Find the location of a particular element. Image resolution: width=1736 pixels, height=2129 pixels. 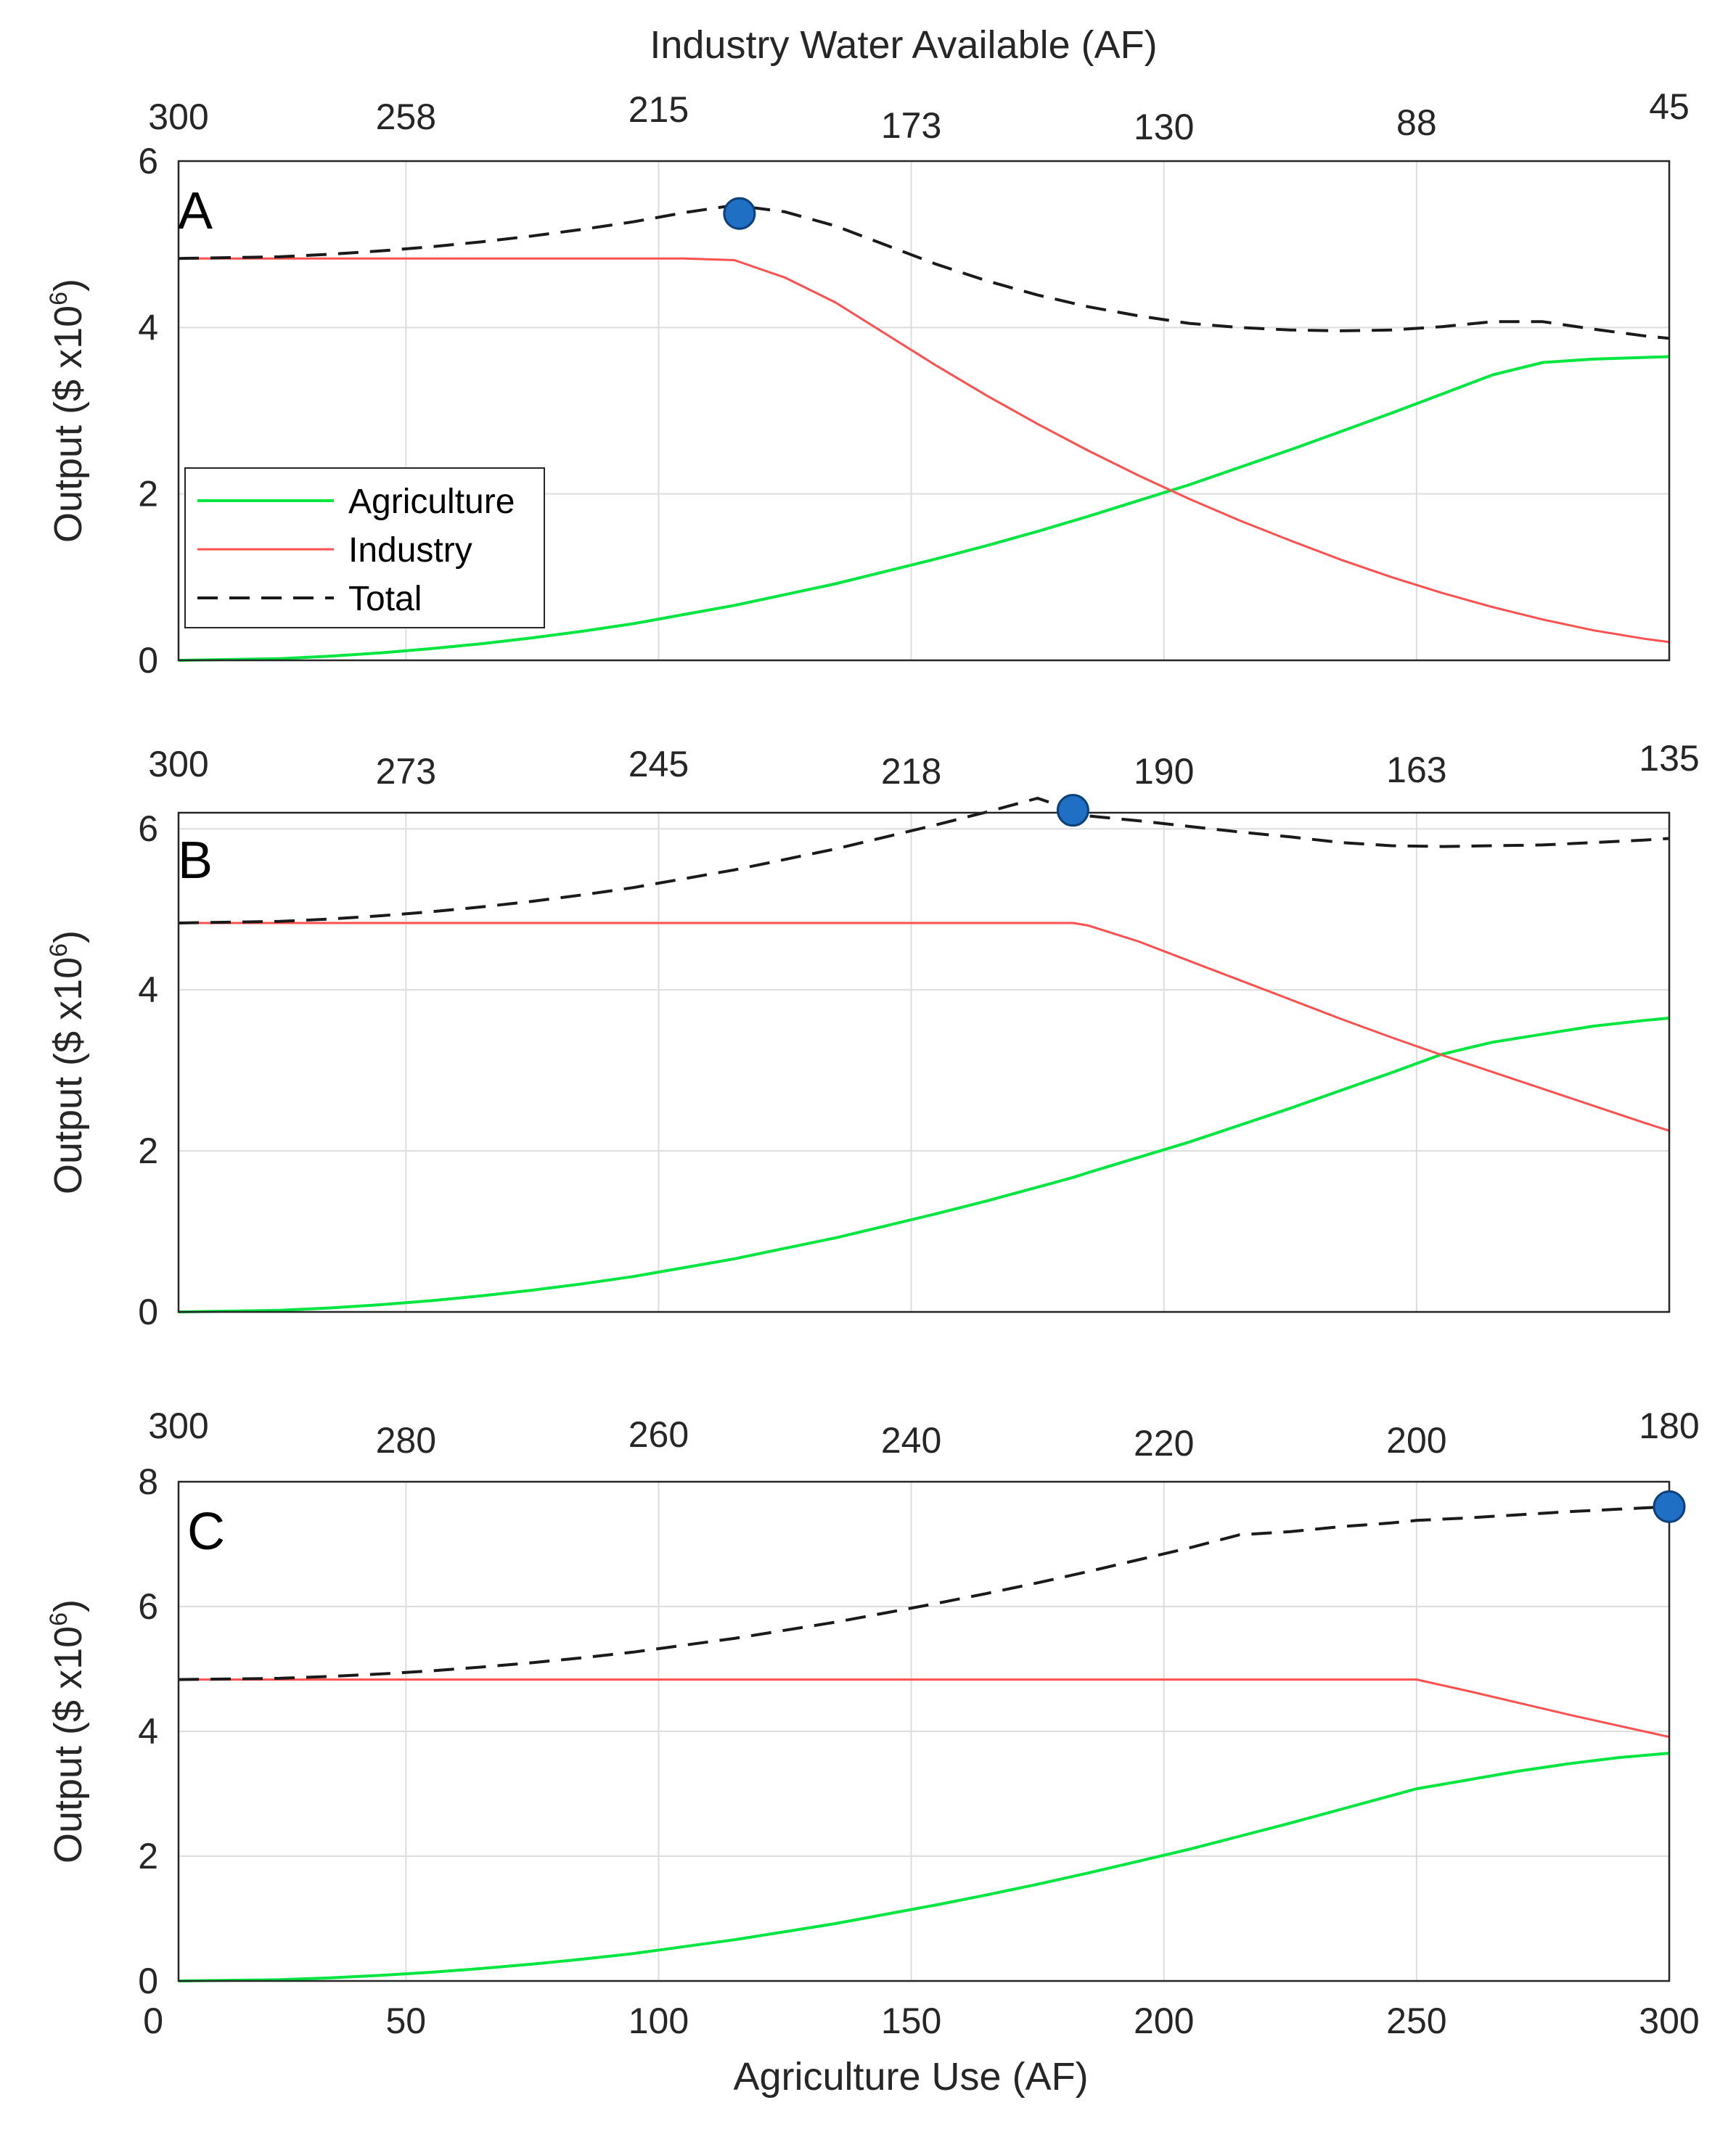

panel-c-optimum is located at coordinates (1669, 1506).